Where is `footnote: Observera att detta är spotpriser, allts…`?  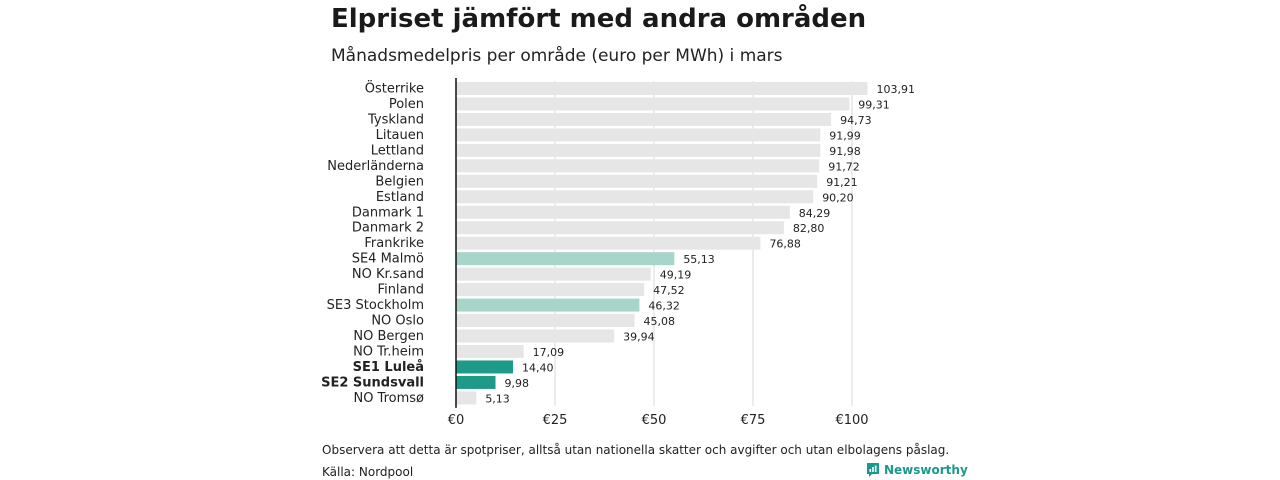
footnote: Observera att detta är spotpriser, allts… is located at coordinates (636, 450).